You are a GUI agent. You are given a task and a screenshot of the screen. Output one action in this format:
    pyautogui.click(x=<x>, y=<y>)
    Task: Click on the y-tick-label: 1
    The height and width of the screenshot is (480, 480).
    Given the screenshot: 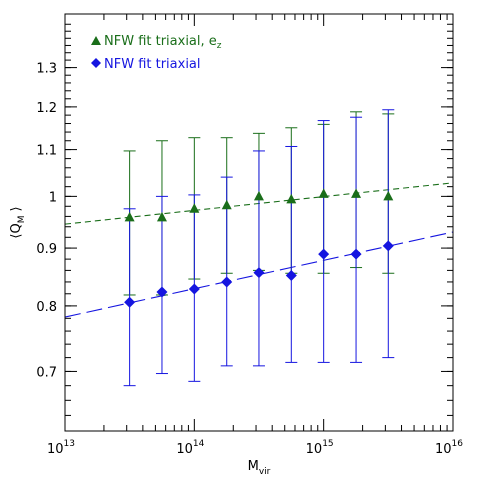 What is the action you would take?
    pyautogui.click(x=53, y=197)
    